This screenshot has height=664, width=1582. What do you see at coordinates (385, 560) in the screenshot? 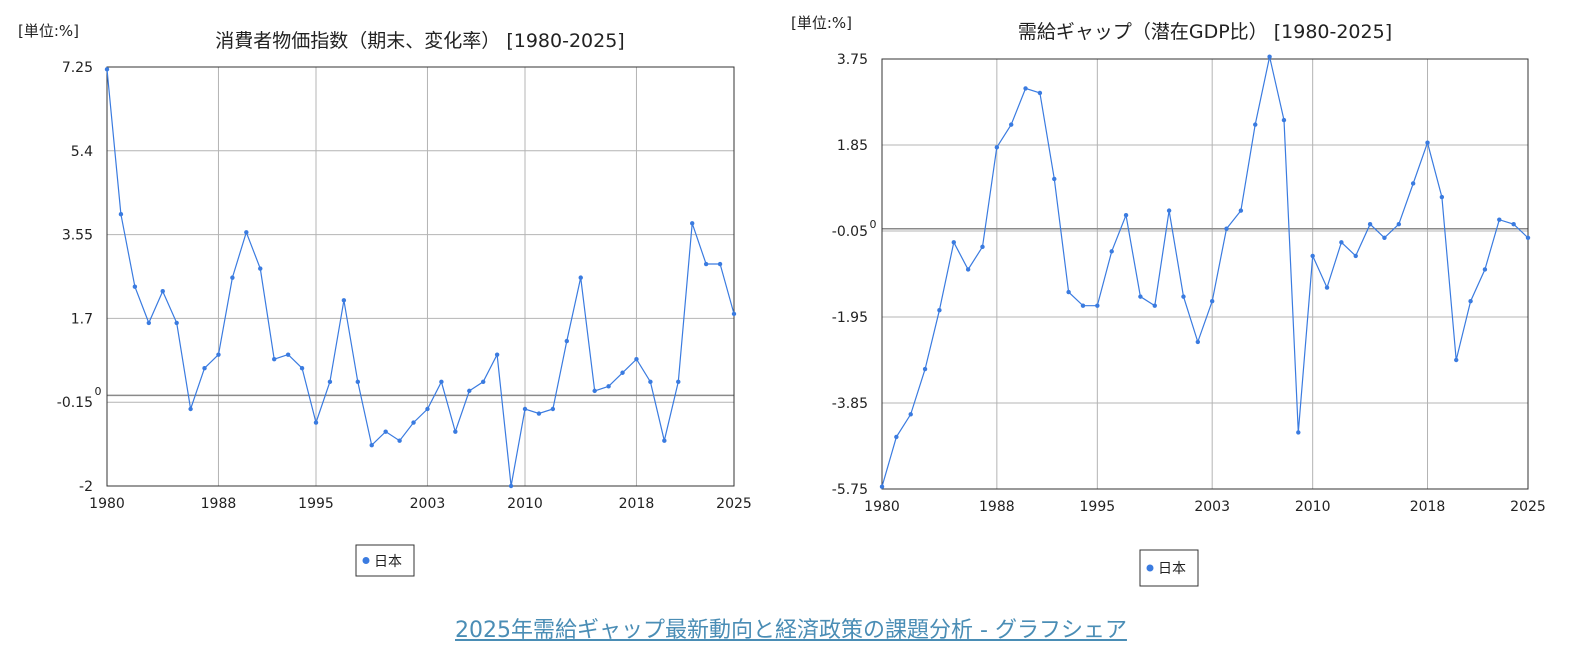
I see `cpi-legend: 日本` at bounding box center [385, 560].